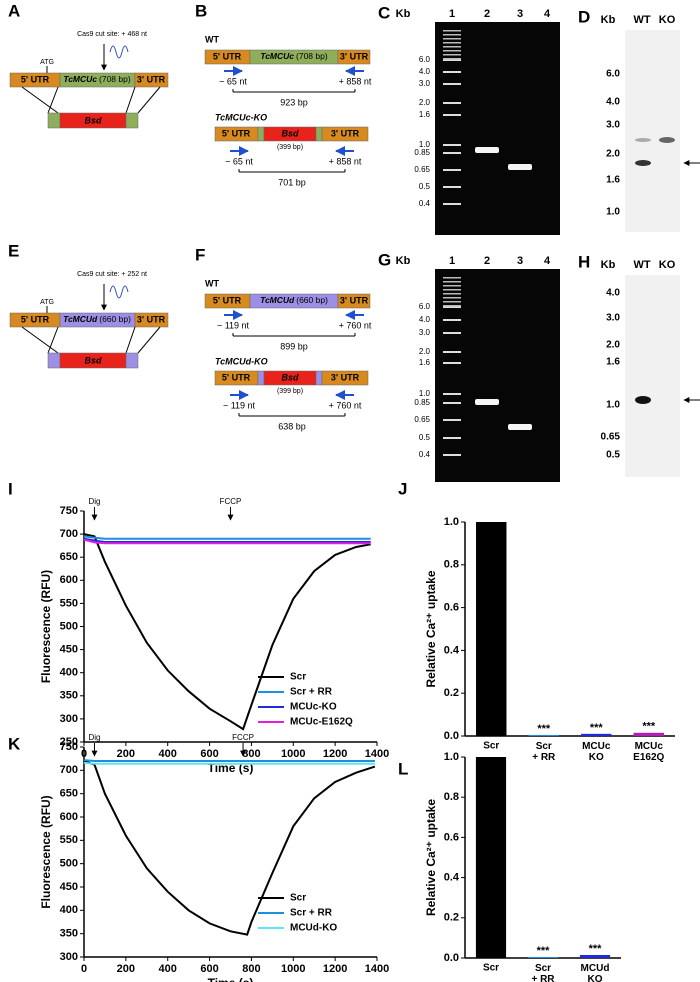  Describe the element at coordinates (403, 261) in the screenshot. I see `unit-label: Kb` at that location.